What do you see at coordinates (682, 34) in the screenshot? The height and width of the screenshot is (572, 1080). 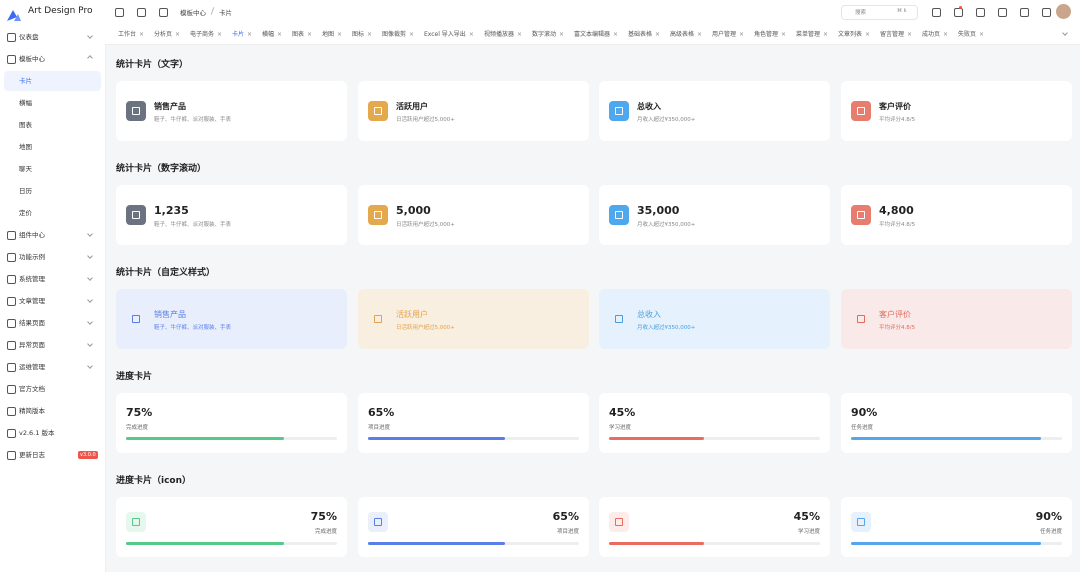 I see `tab-label: 高级表格` at bounding box center [682, 34].